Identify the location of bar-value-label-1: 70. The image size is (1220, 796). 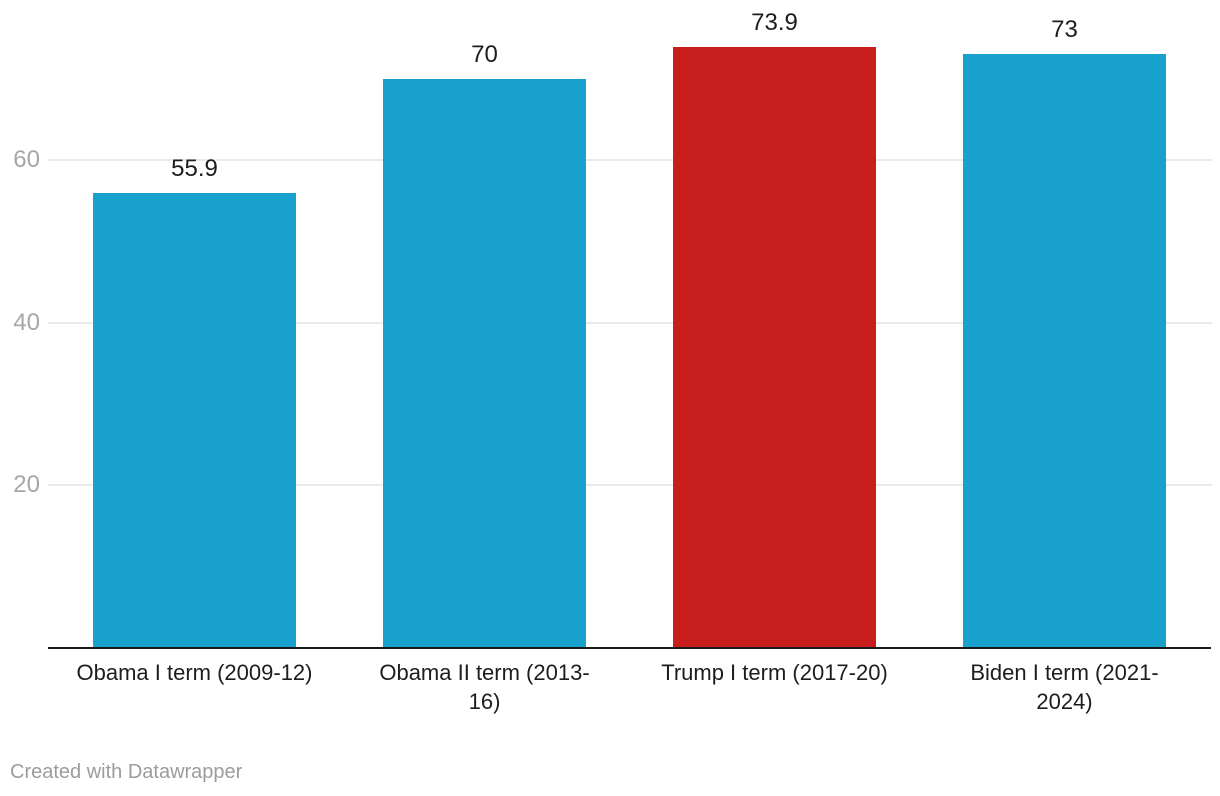
(484, 54).